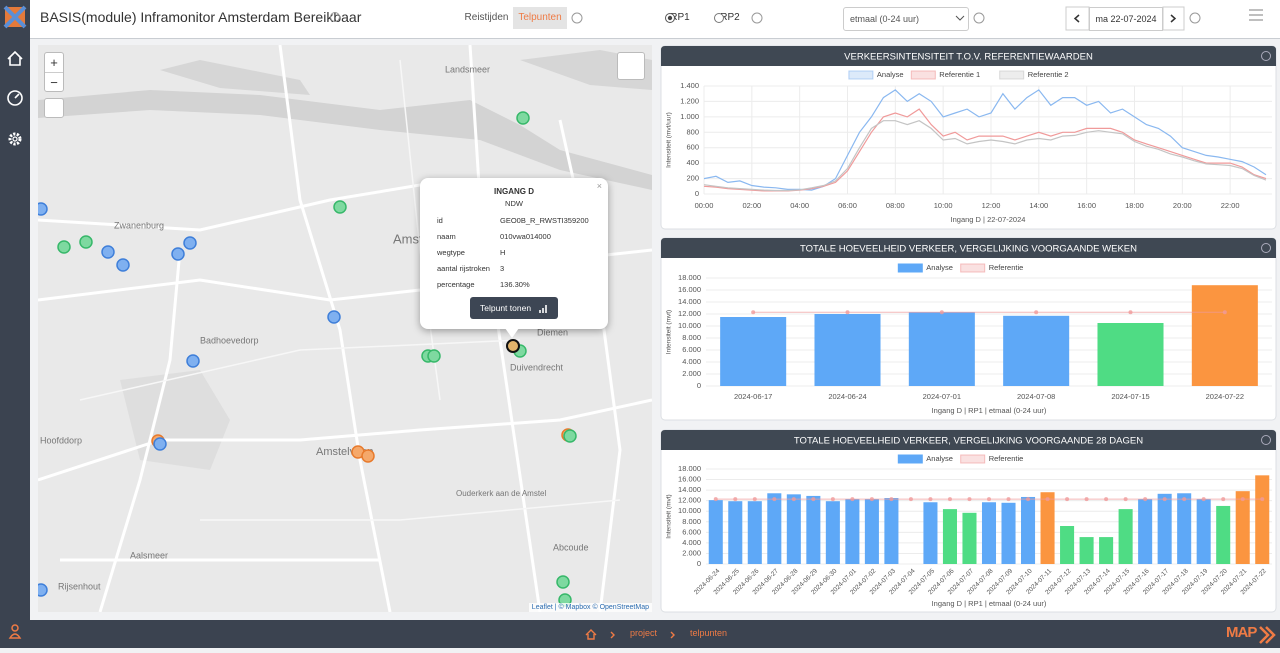 This screenshot has width=1280, height=653. I want to click on y-tick-label: 14.000, so click(689, 301).